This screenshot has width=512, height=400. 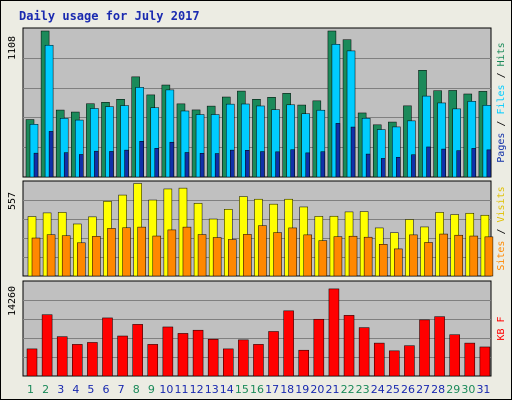 I want to click on x-tick-label: 31, so click(x=483, y=389).